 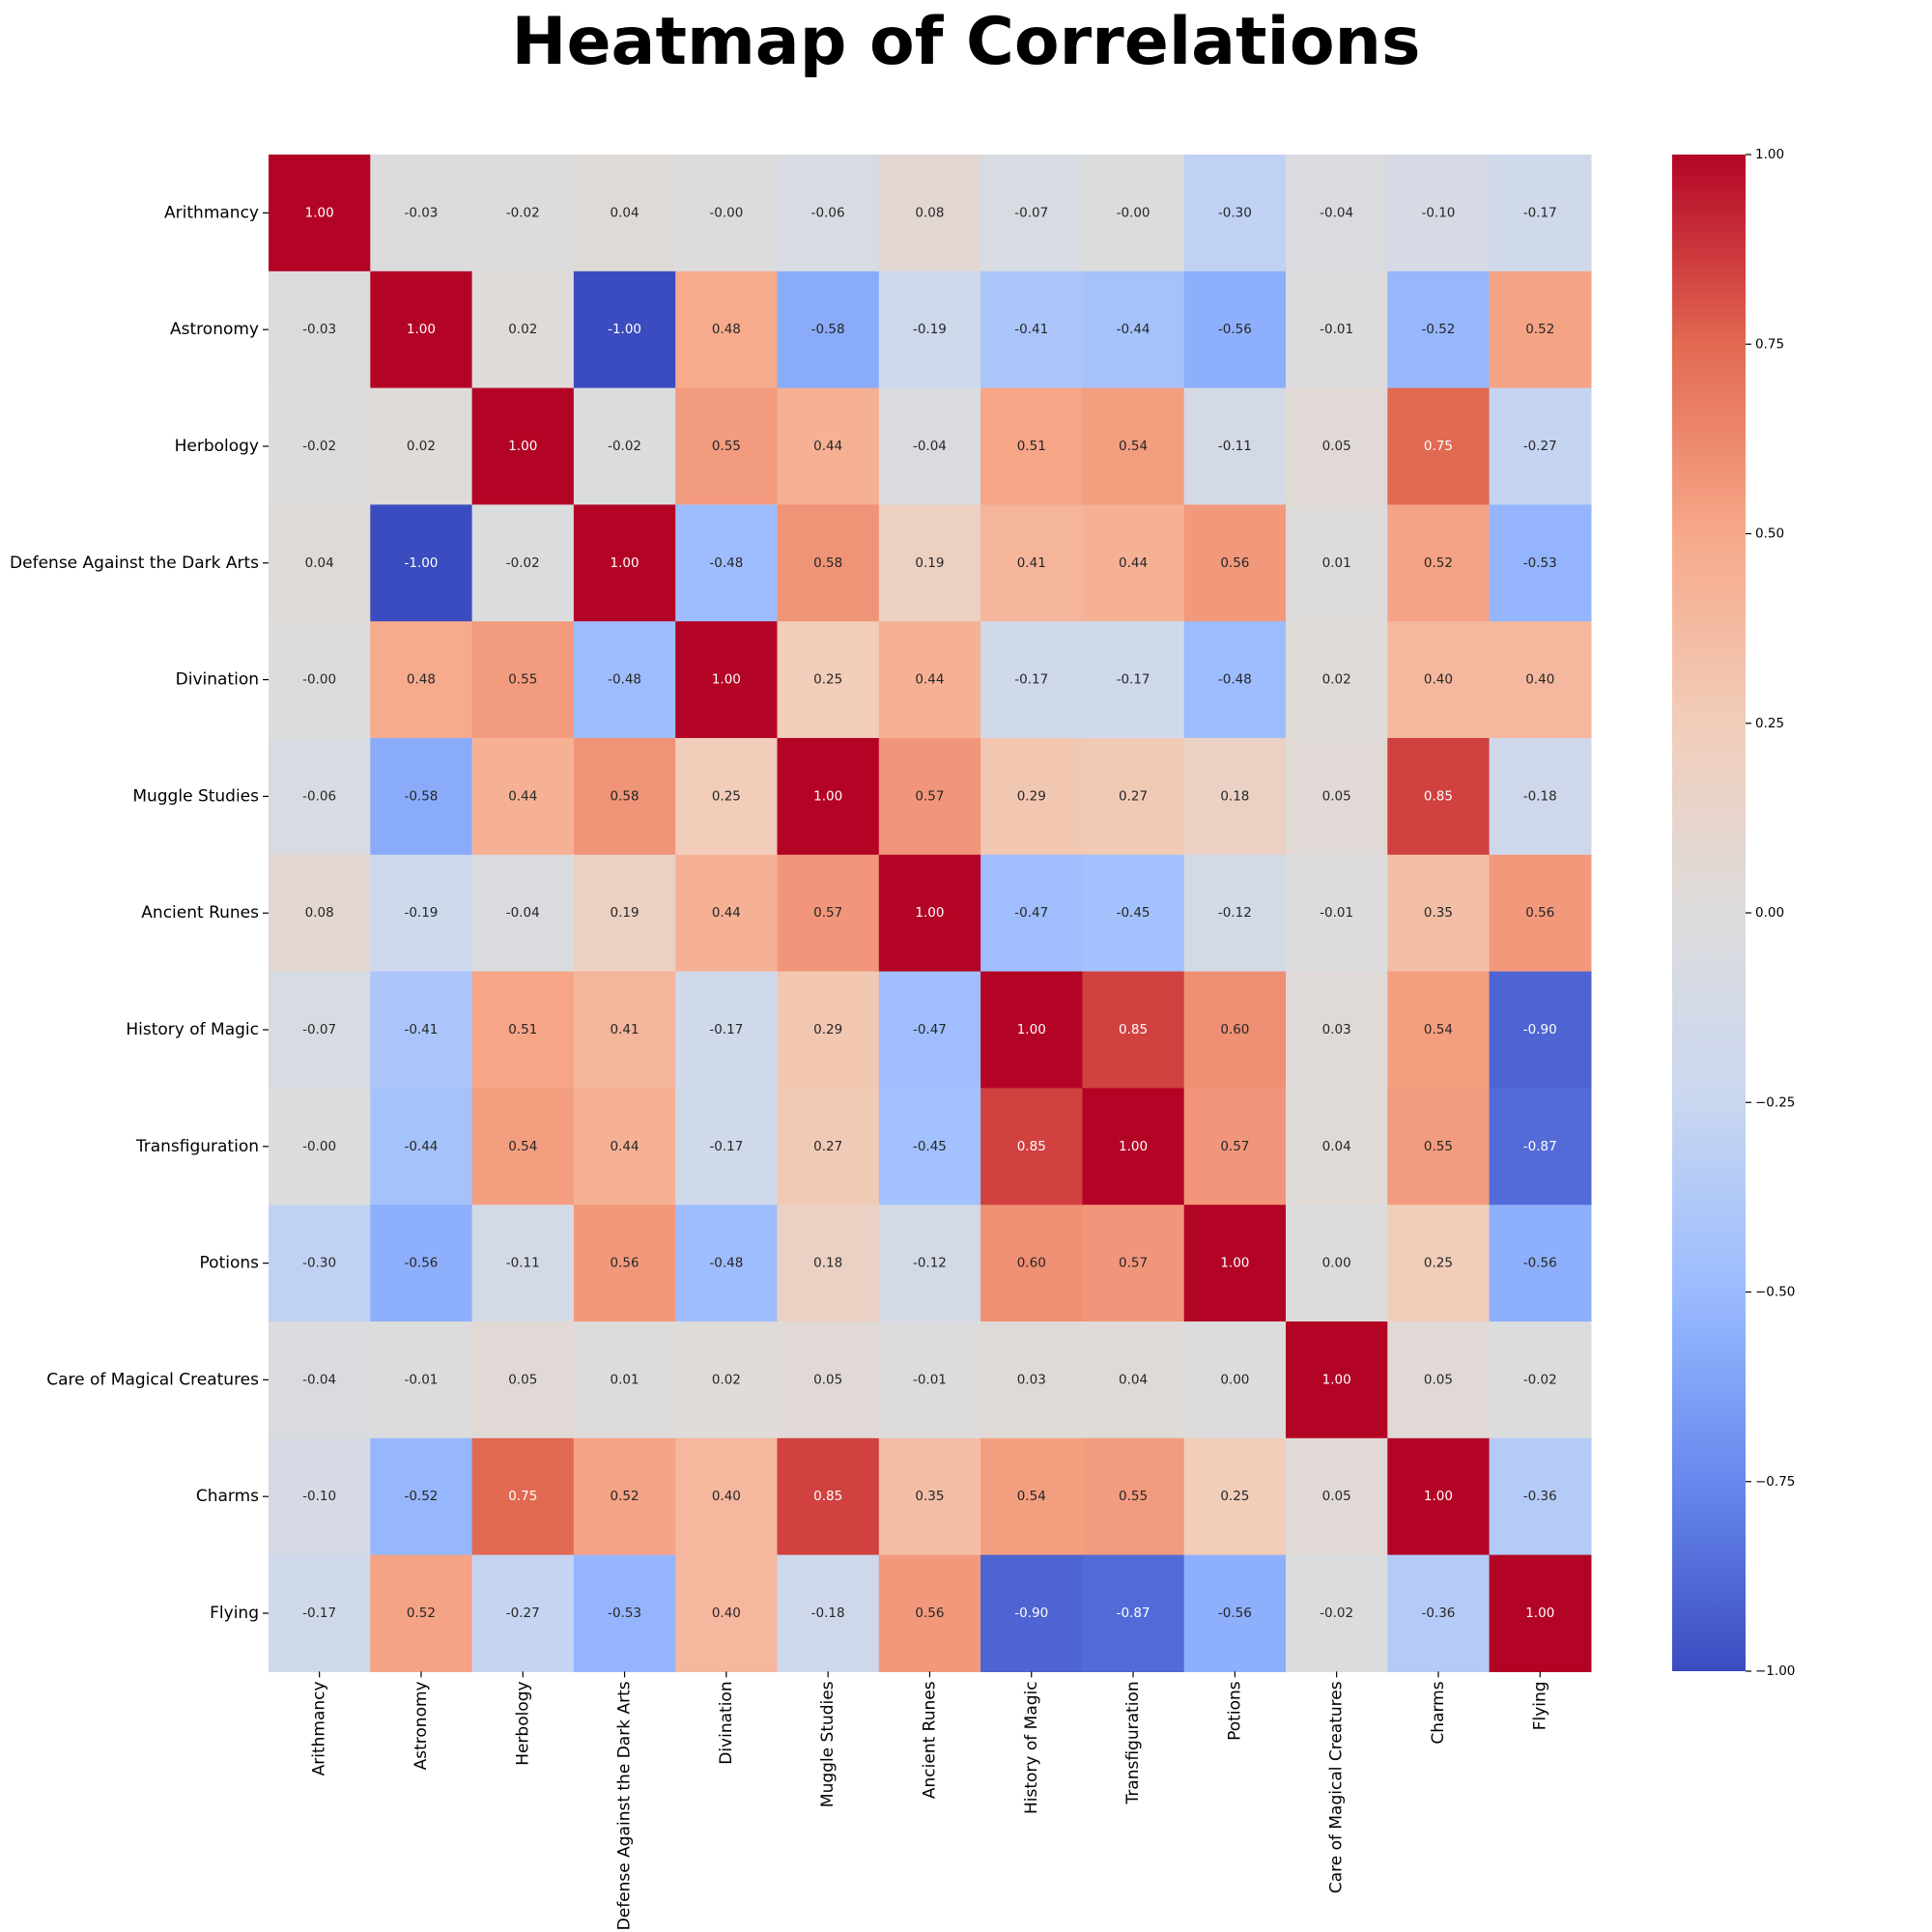 What do you see at coordinates (1031, 563) in the screenshot?
I see `cell-value-label: 0.41` at bounding box center [1031, 563].